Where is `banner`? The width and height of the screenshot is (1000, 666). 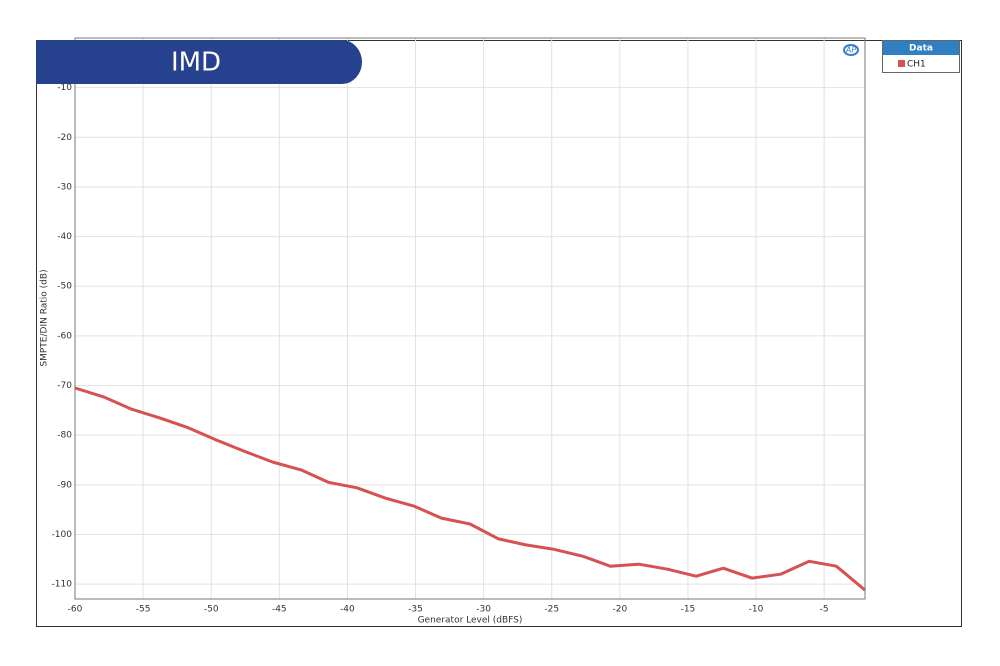 banner is located at coordinates (199, 62).